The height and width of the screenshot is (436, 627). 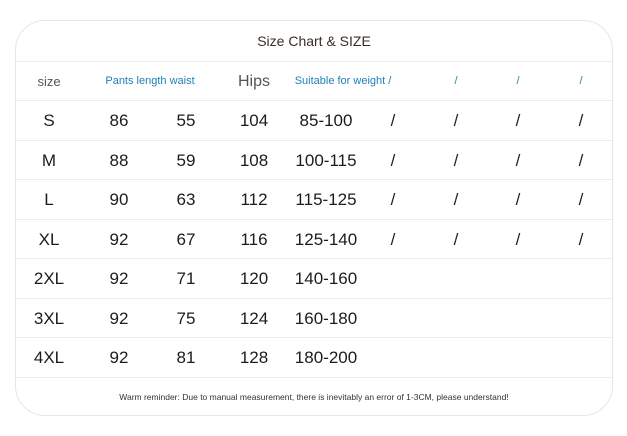 What do you see at coordinates (254, 120) in the screenshot?
I see `cell-hips: 104` at bounding box center [254, 120].